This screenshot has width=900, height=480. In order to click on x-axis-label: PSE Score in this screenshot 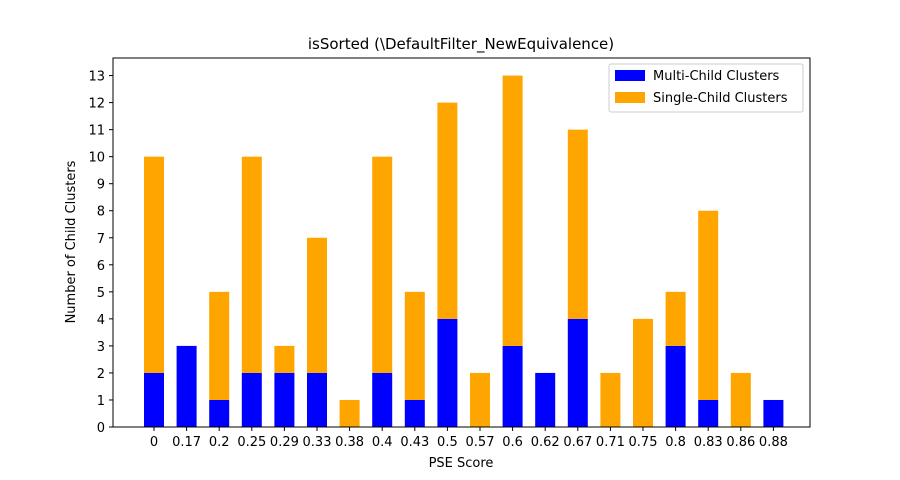, I will do `click(461, 463)`.